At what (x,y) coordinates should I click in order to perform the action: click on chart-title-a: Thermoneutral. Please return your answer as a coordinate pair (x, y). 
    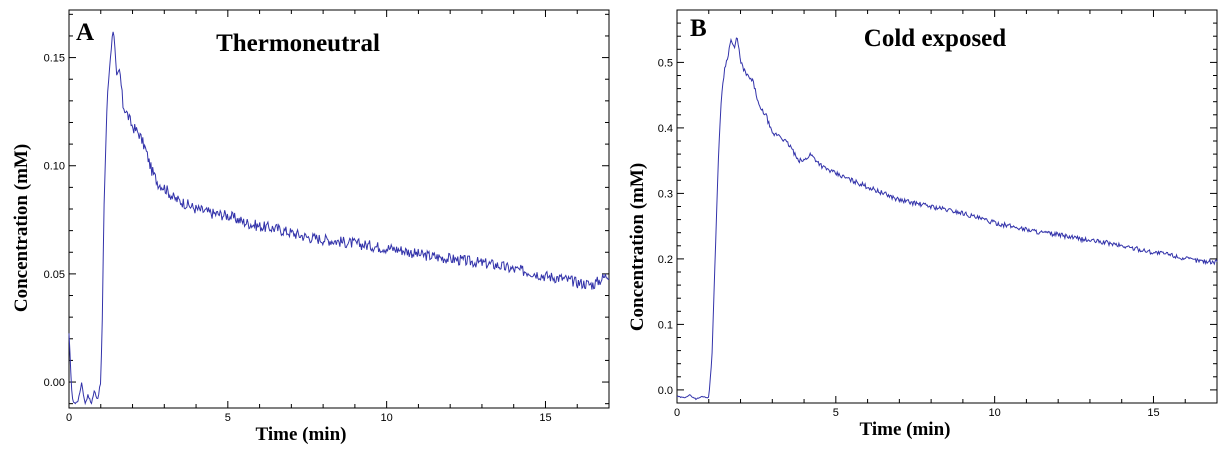
    Looking at the image, I should click on (298, 43).